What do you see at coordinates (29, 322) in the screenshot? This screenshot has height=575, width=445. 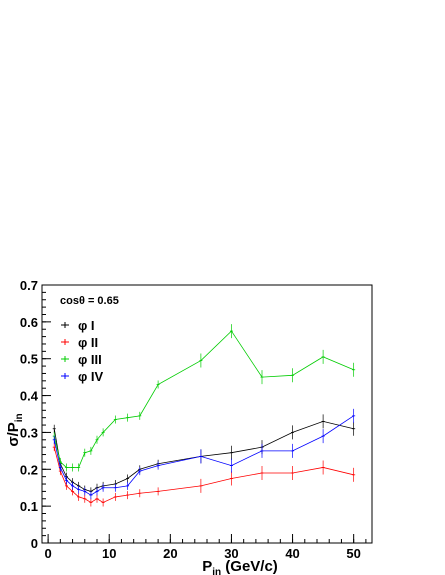 I see `y-tick-label: 0.6` at bounding box center [29, 322].